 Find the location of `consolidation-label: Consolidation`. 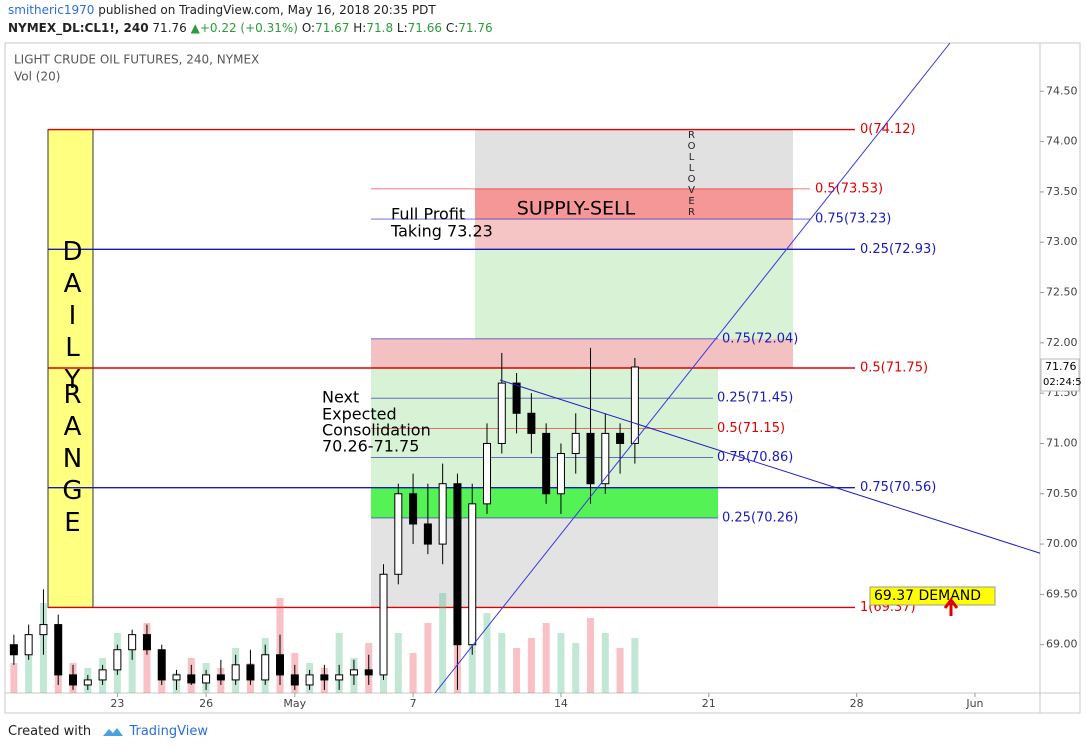

consolidation-label: Consolidation is located at coordinates (376, 430).